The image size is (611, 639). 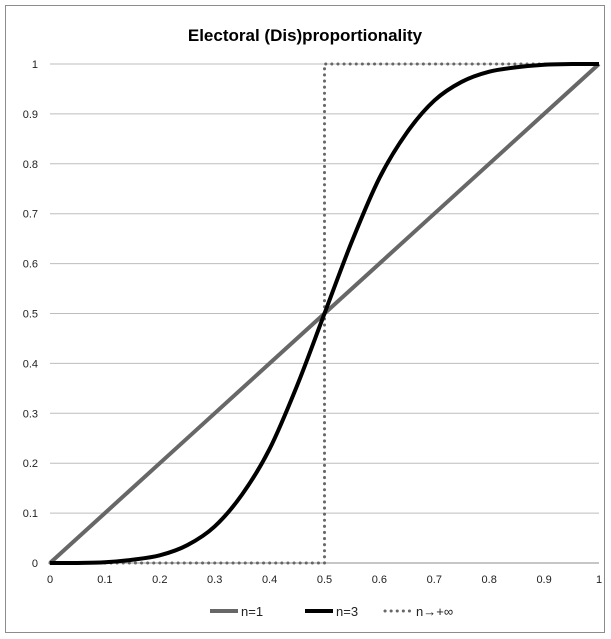 I want to click on x-tick-label: 0.3, so click(x=214, y=580).